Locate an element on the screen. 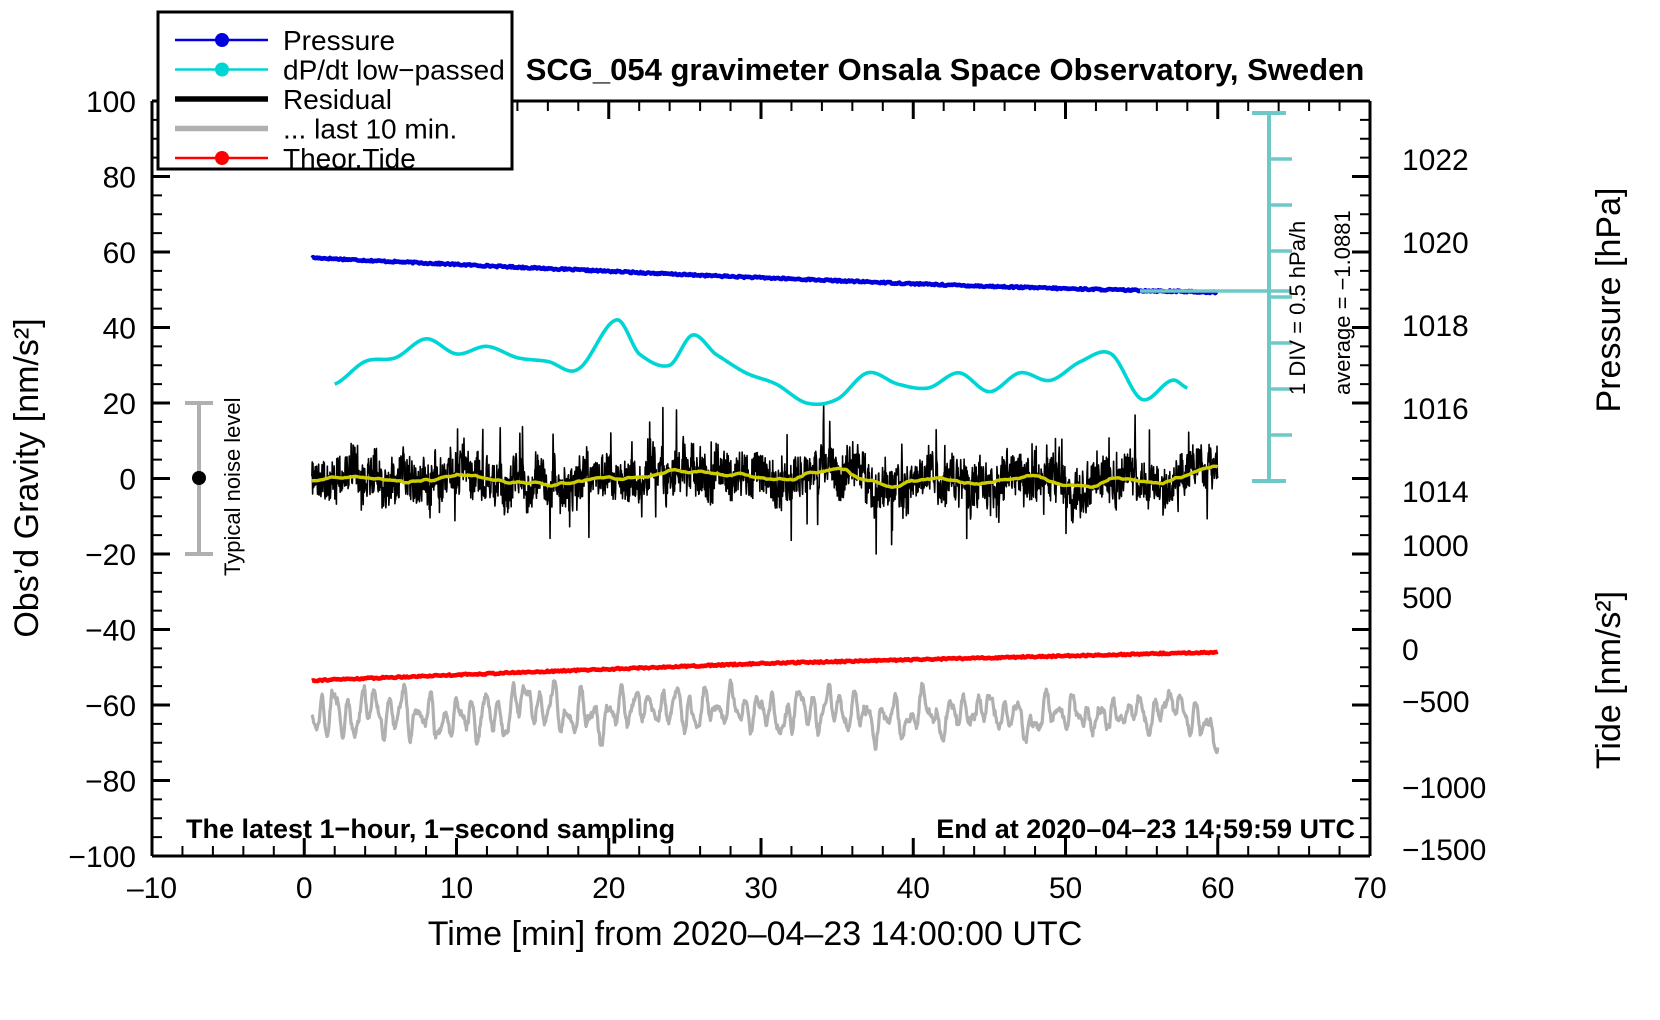  legend-item: Residual is located at coordinates (283, 99).